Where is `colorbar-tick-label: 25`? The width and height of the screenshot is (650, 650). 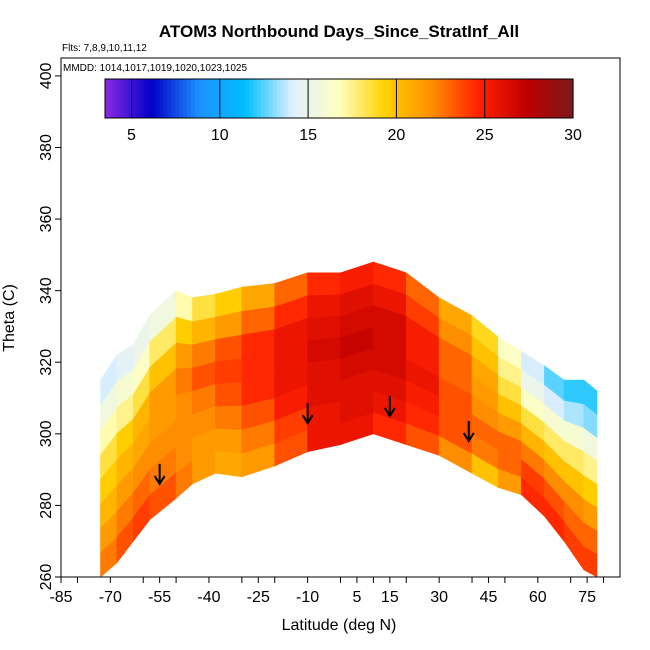
colorbar-tick-label: 25 is located at coordinates (485, 135).